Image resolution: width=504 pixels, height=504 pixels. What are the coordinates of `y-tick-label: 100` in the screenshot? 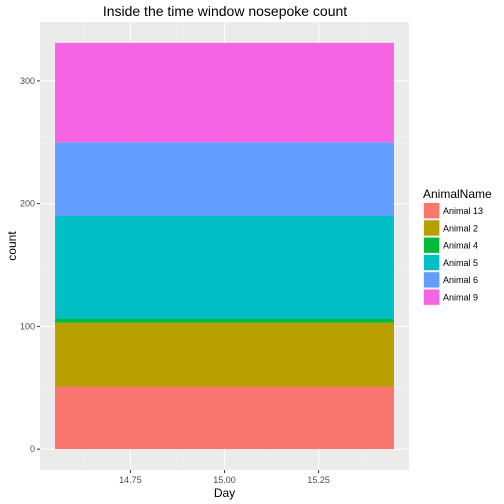 It's located at (27, 326).